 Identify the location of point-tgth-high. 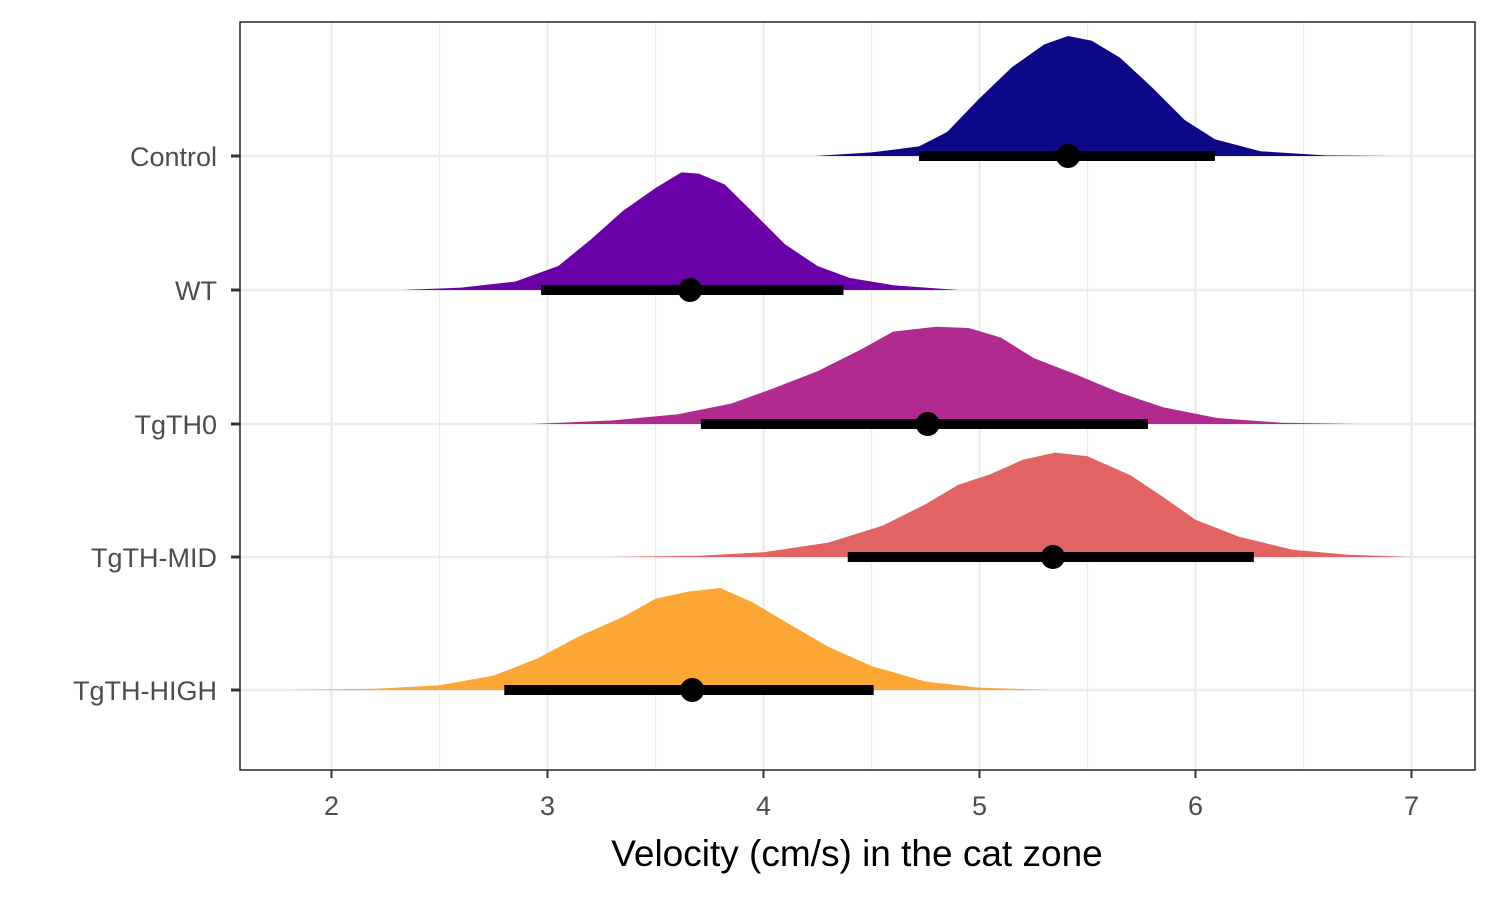
(692, 690).